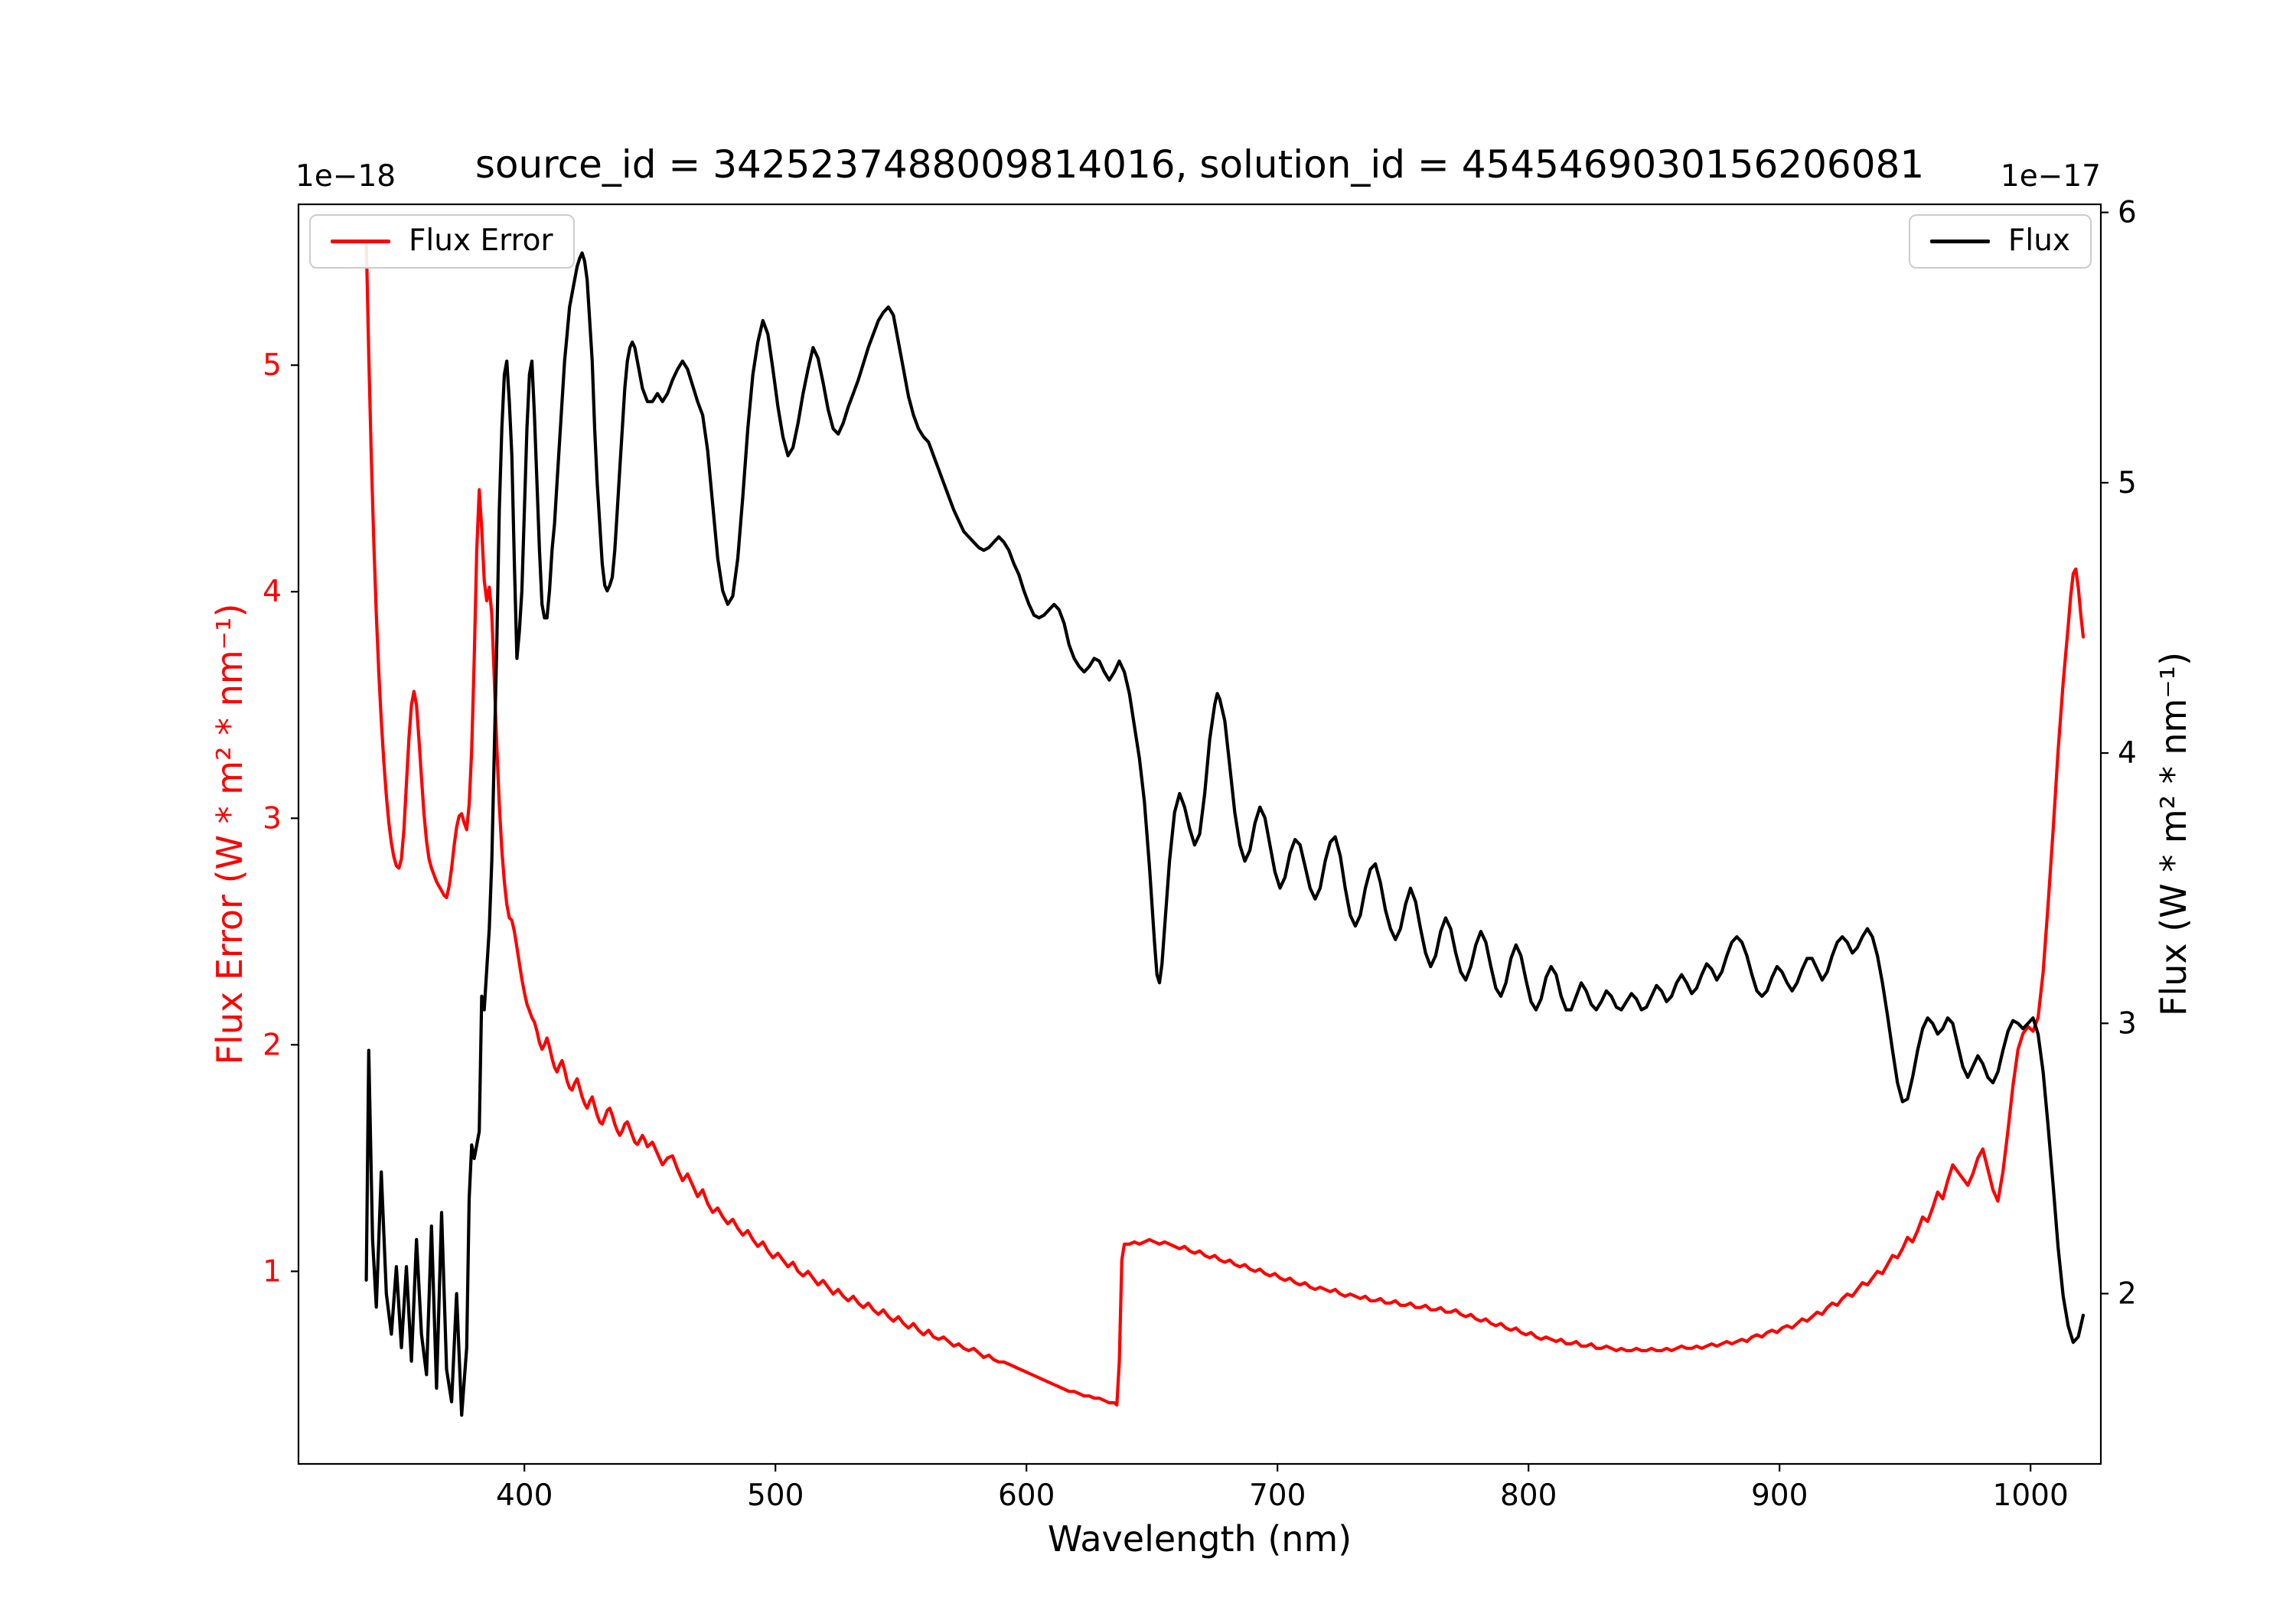  What do you see at coordinates (272, 1271) in the screenshot?
I see `left-y-tick-label: 1` at bounding box center [272, 1271].